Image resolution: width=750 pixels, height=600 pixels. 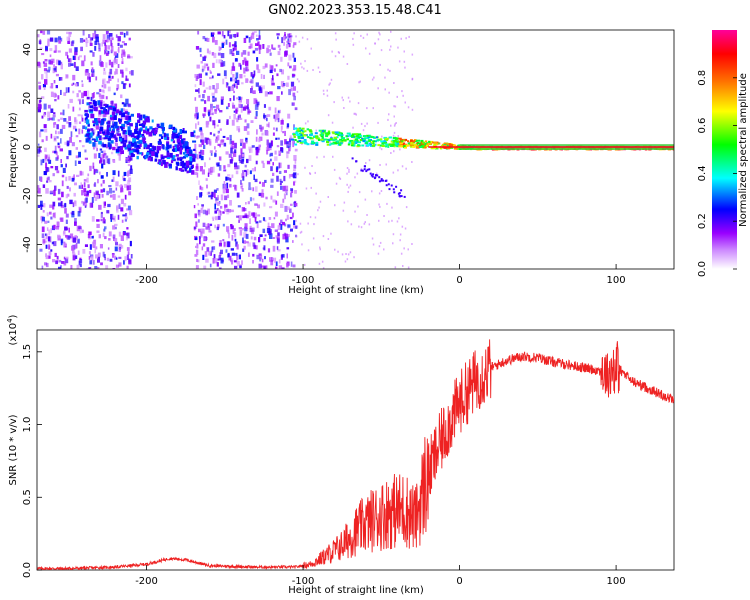 I want to click on y-tick-label: -20, so click(x=27, y=196).